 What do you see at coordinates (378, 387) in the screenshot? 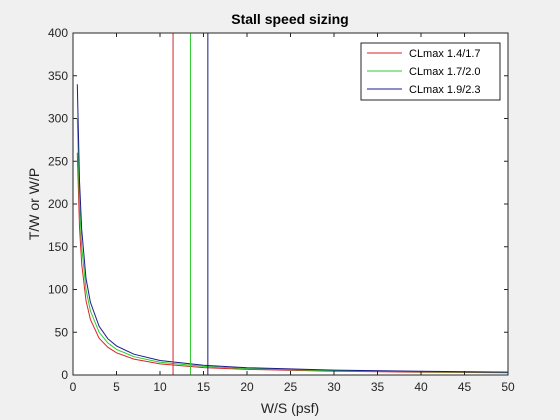
I see `x-tick-label: 35` at bounding box center [378, 387].